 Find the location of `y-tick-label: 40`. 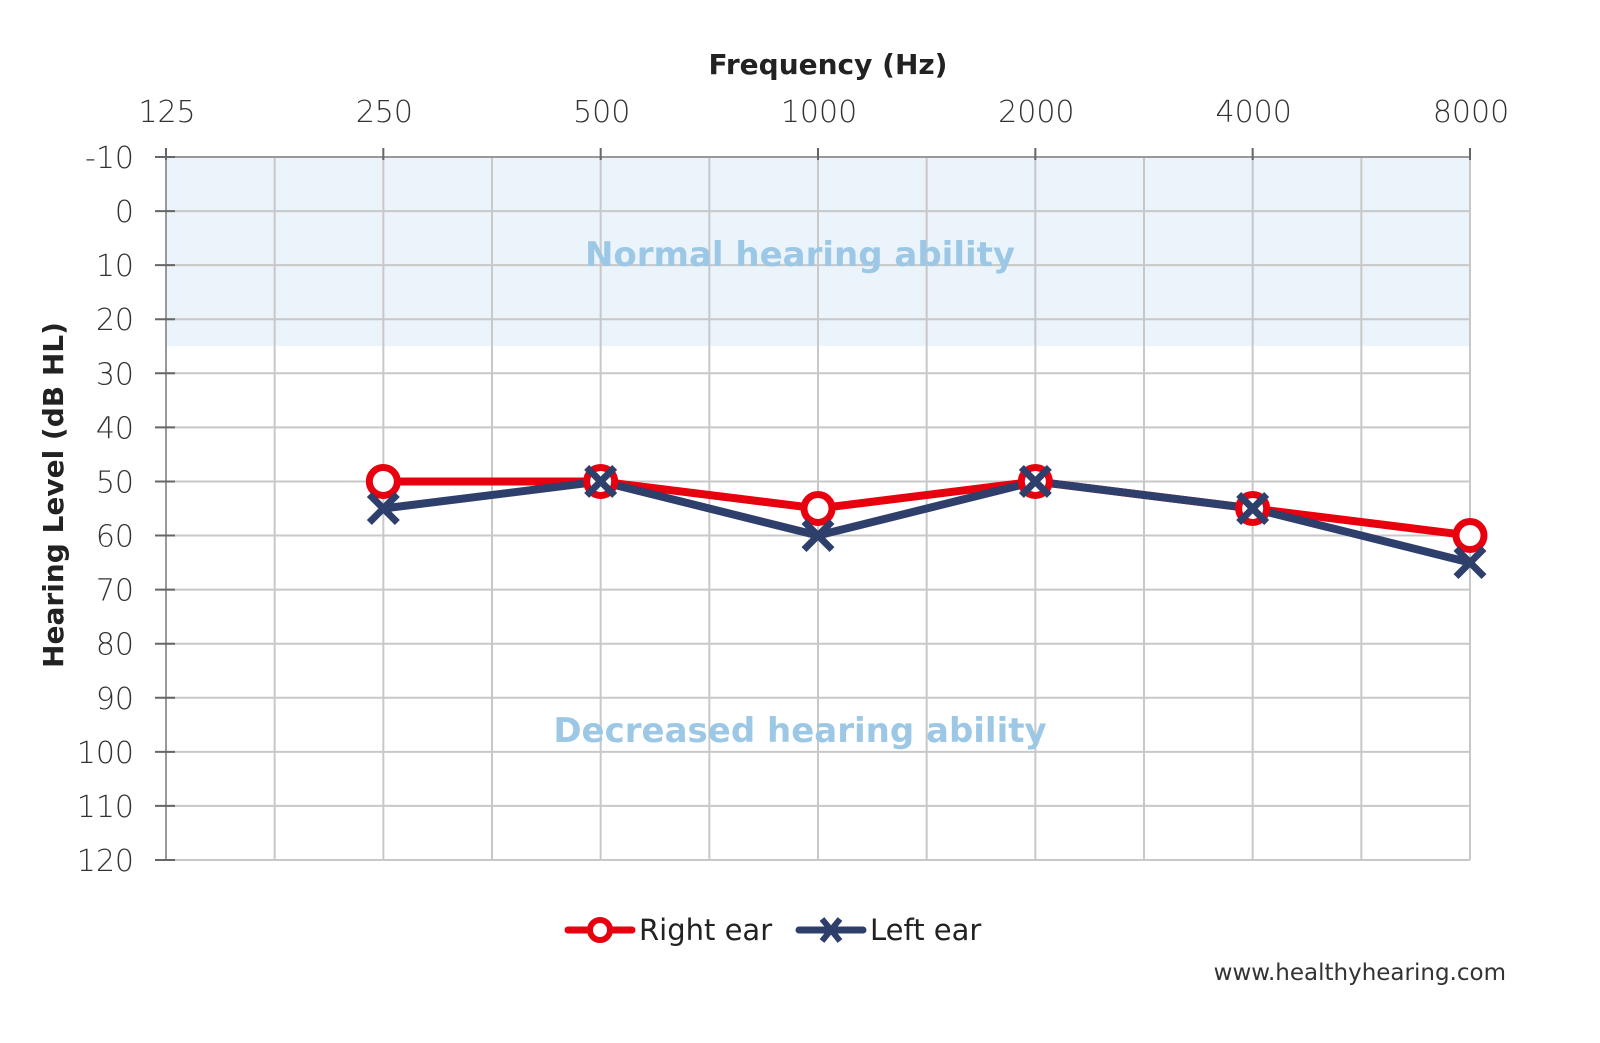

y-tick-label: 40 is located at coordinates (115, 428).